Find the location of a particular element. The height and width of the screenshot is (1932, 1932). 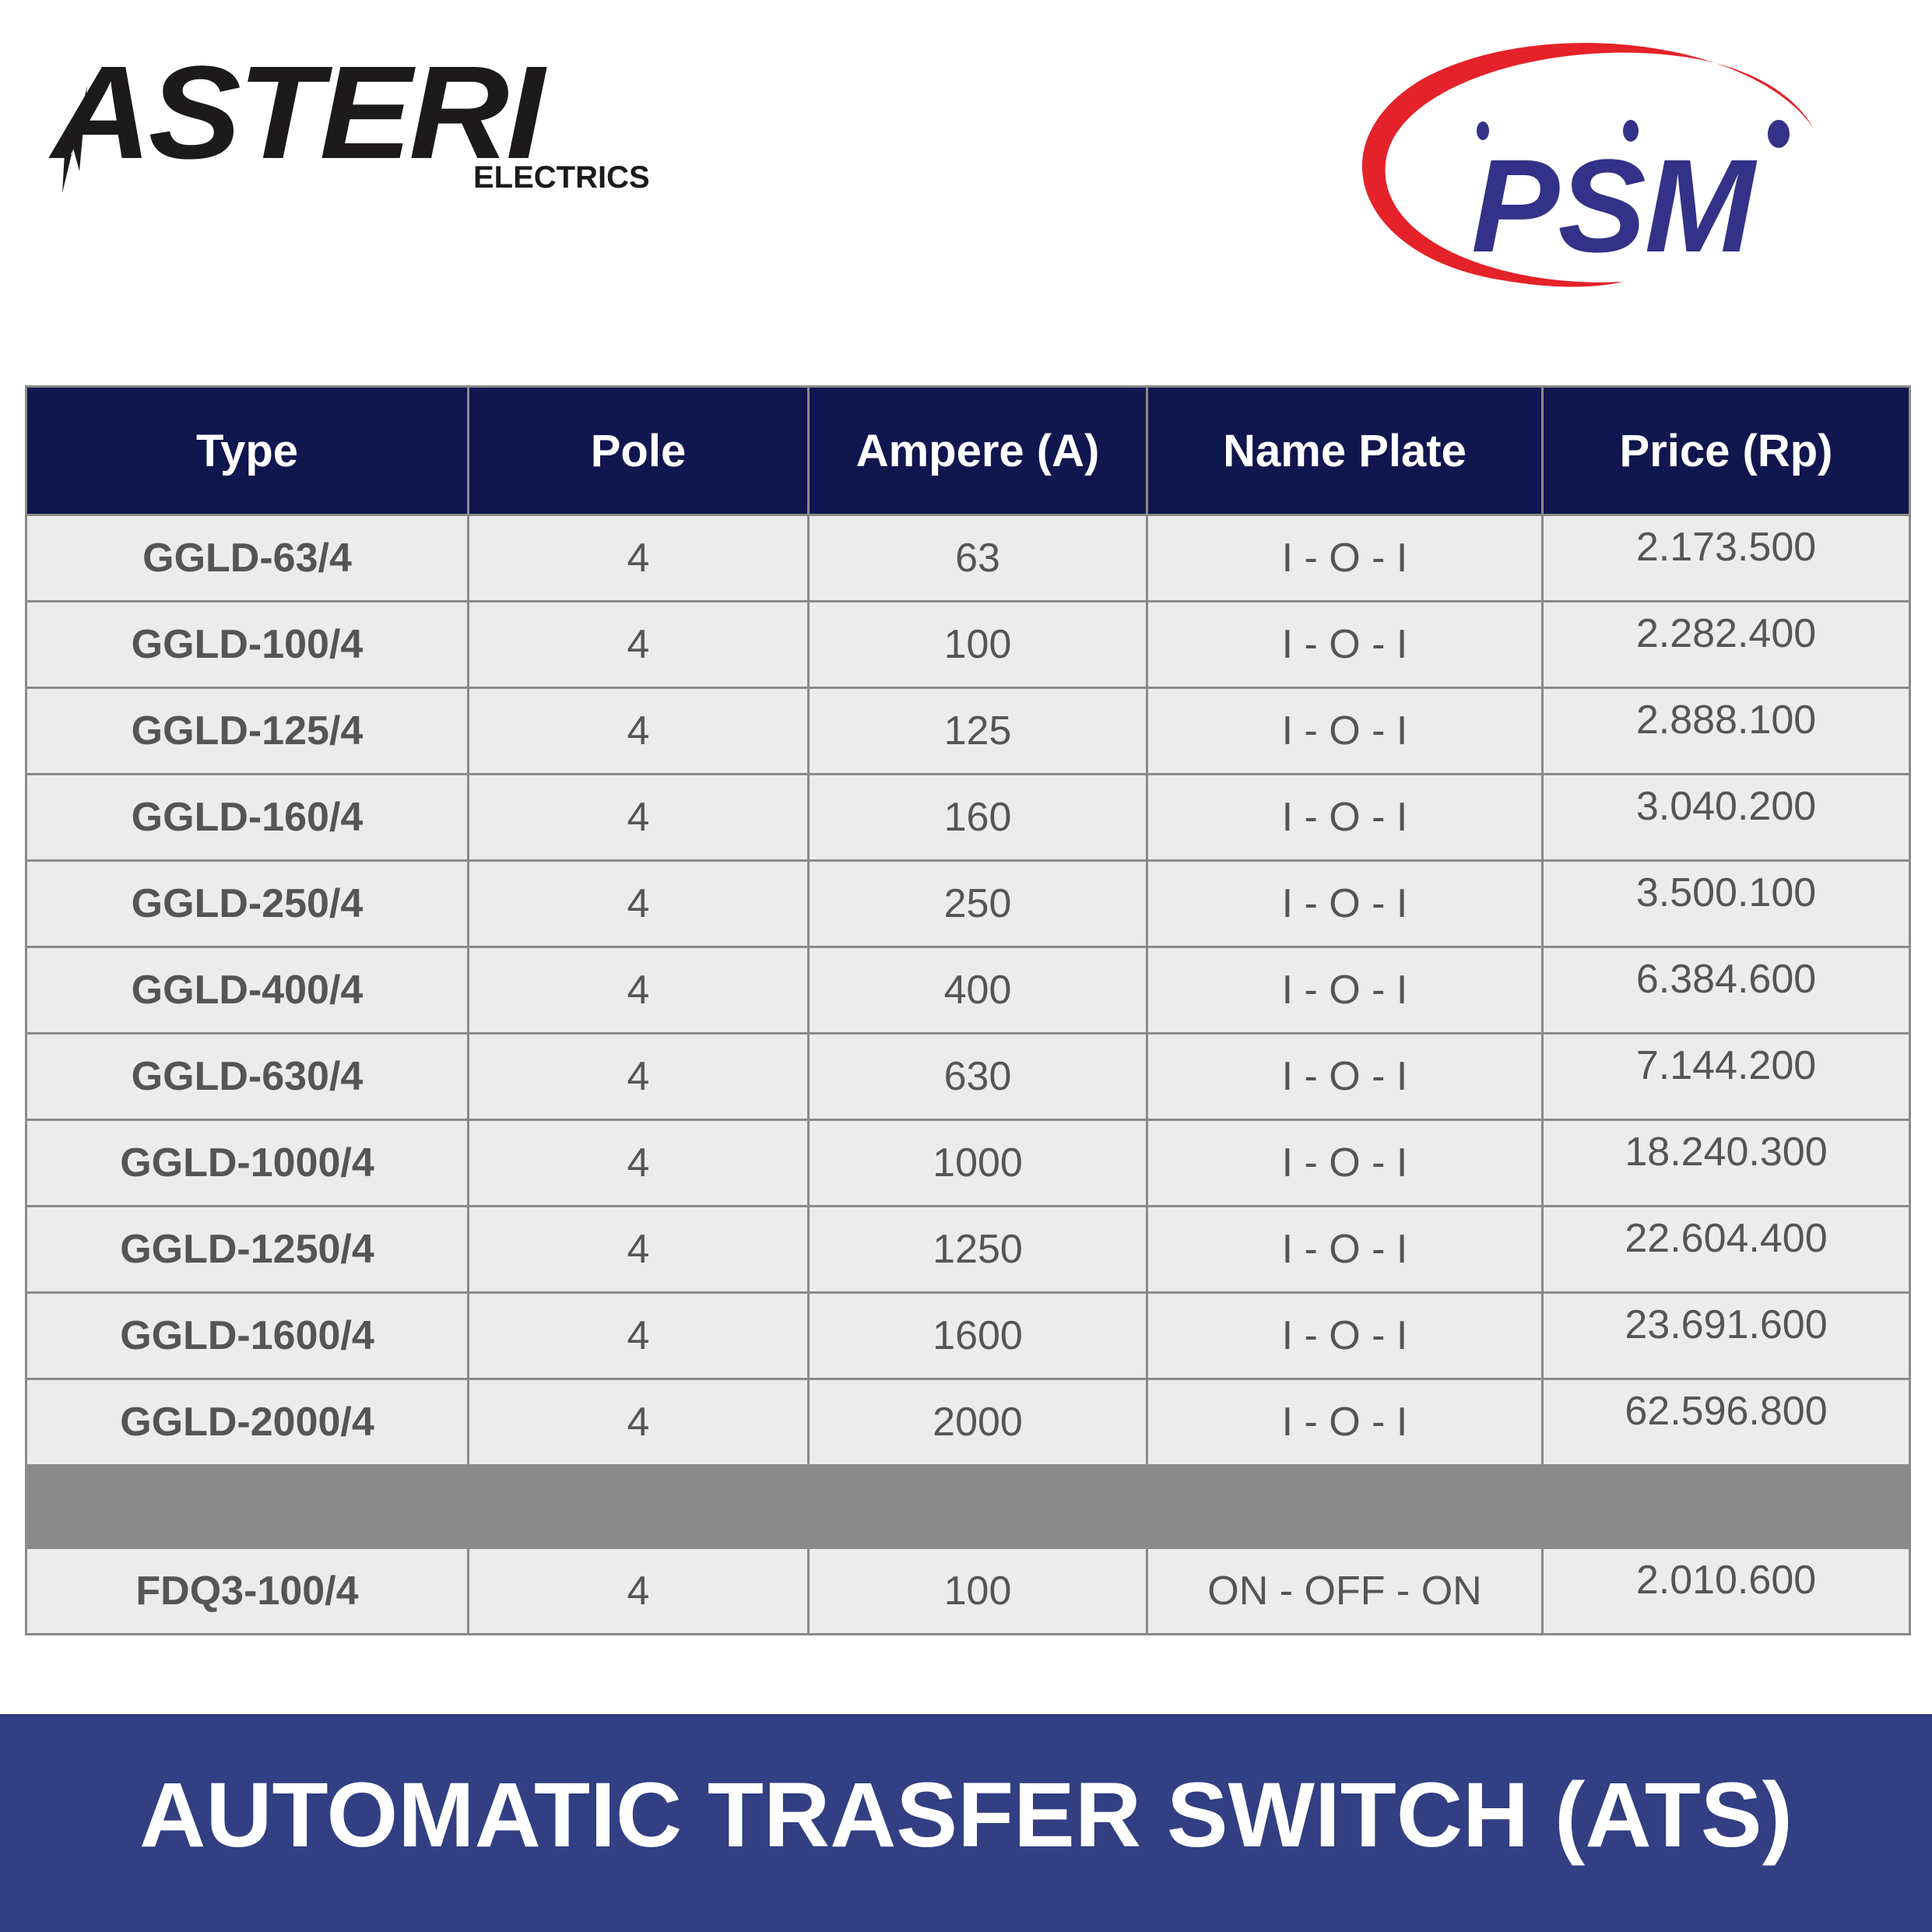

table-row: GGLD-1000/4 4 1000 I - O - I 18.240.300 is located at coordinates (968, 1163).